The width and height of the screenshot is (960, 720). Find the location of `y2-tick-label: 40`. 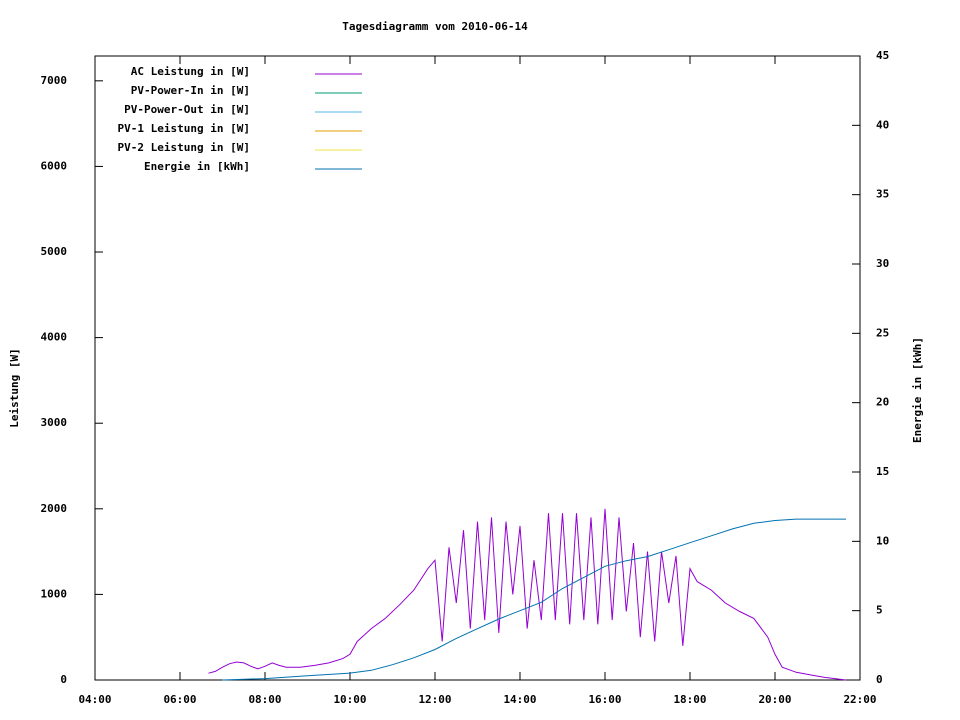

y2-tick-label: 40 is located at coordinates (882, 124).